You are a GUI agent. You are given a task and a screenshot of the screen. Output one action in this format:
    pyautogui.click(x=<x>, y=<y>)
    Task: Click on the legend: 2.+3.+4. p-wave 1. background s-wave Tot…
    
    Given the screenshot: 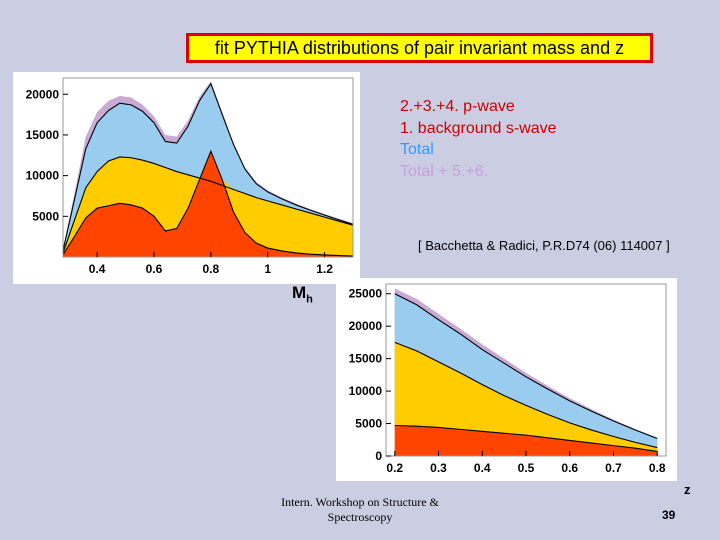 What is the action you would take?
    pyautogui.click(x=478, y=139)
    